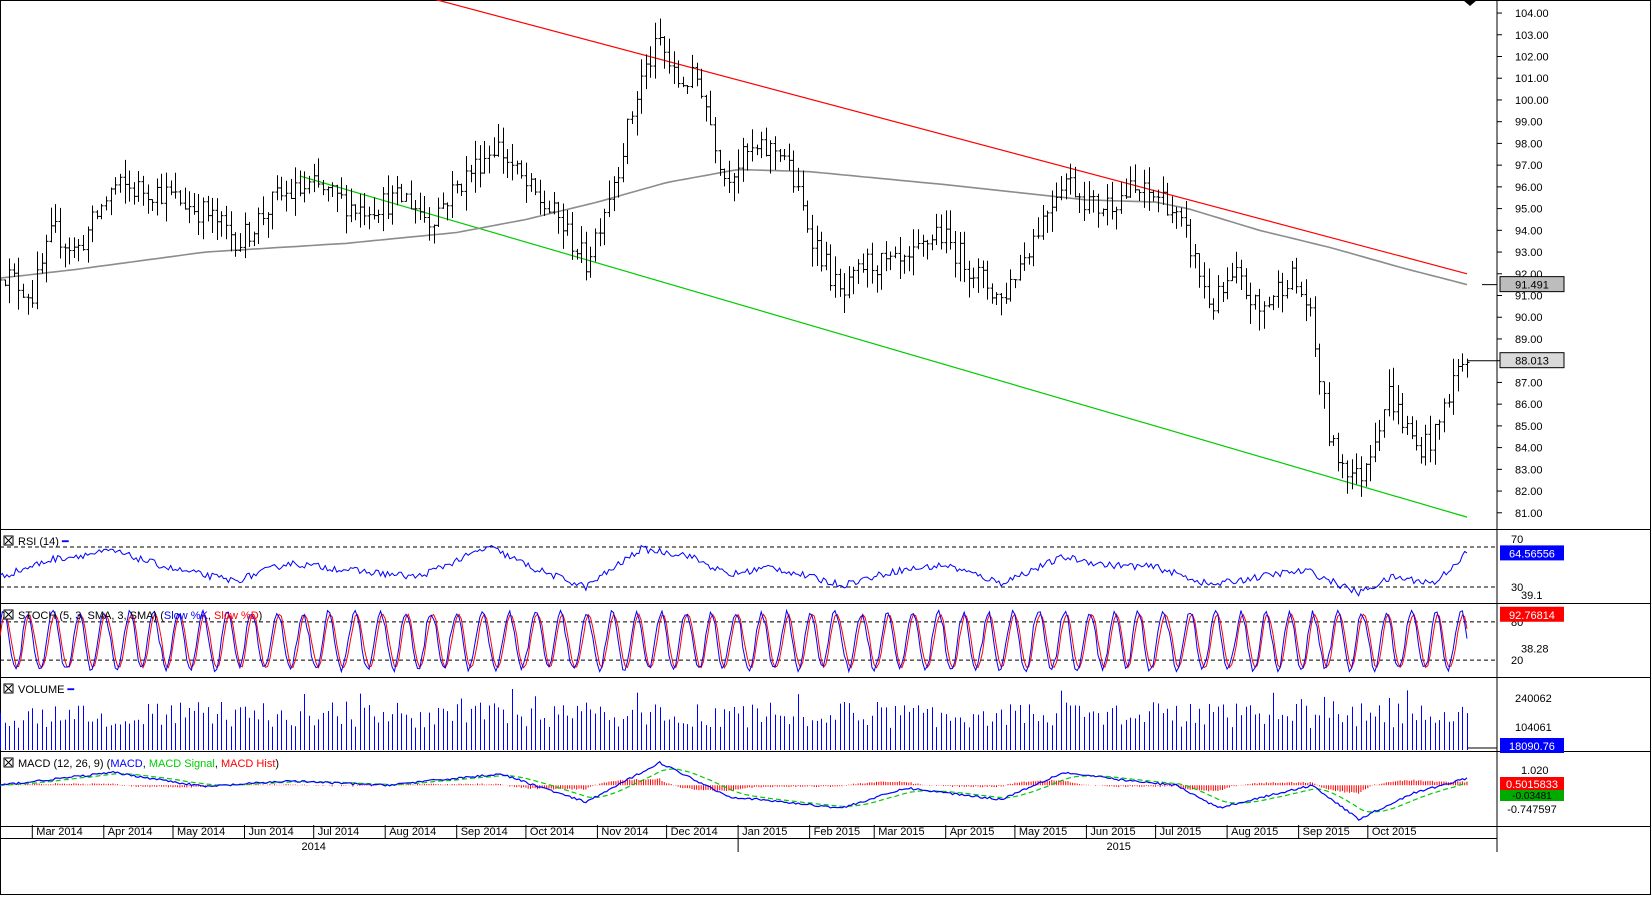  Describe the element at coordinates (1043, 832) in the screenshot. I see `month-label: May 2015` at that location.